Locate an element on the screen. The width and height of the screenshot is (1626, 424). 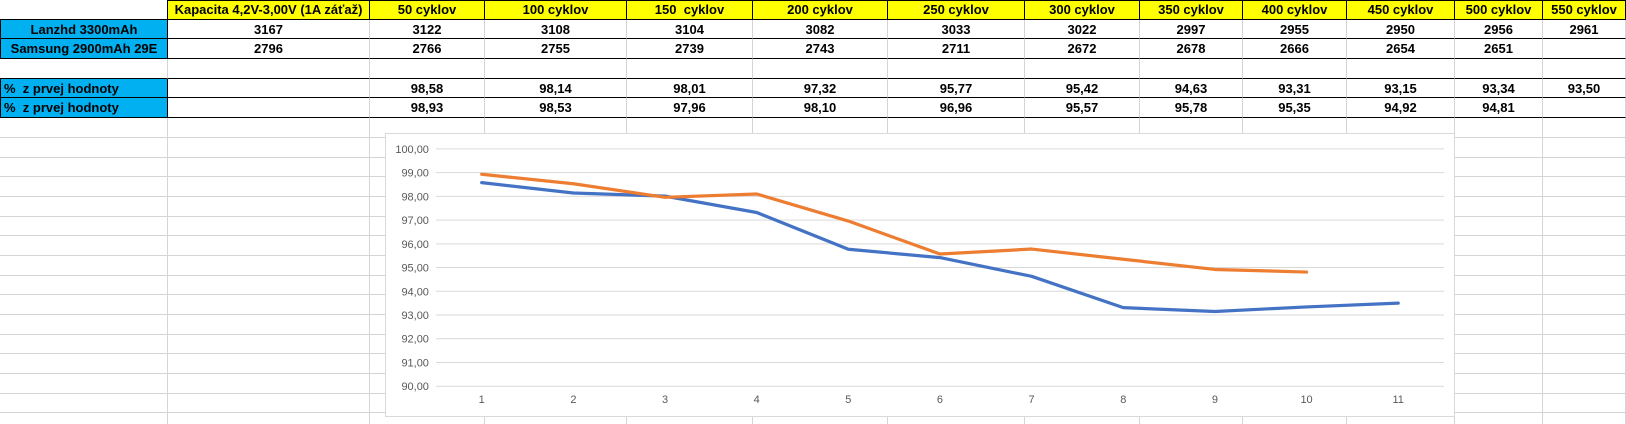
value-cell: 94,92 is located at coordinates (1401, 108).